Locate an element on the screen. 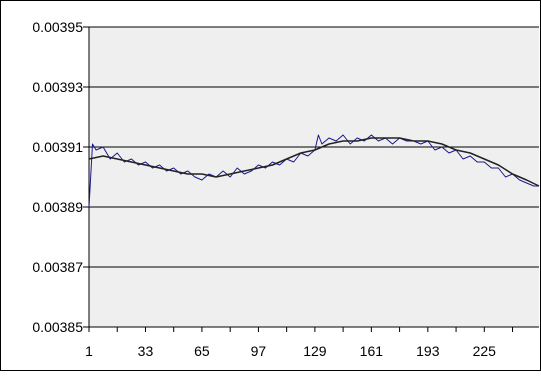 The height and width of the screenshot is (376, 541). y-tick-label: 0.00387 is located at coordinates (57, 267).